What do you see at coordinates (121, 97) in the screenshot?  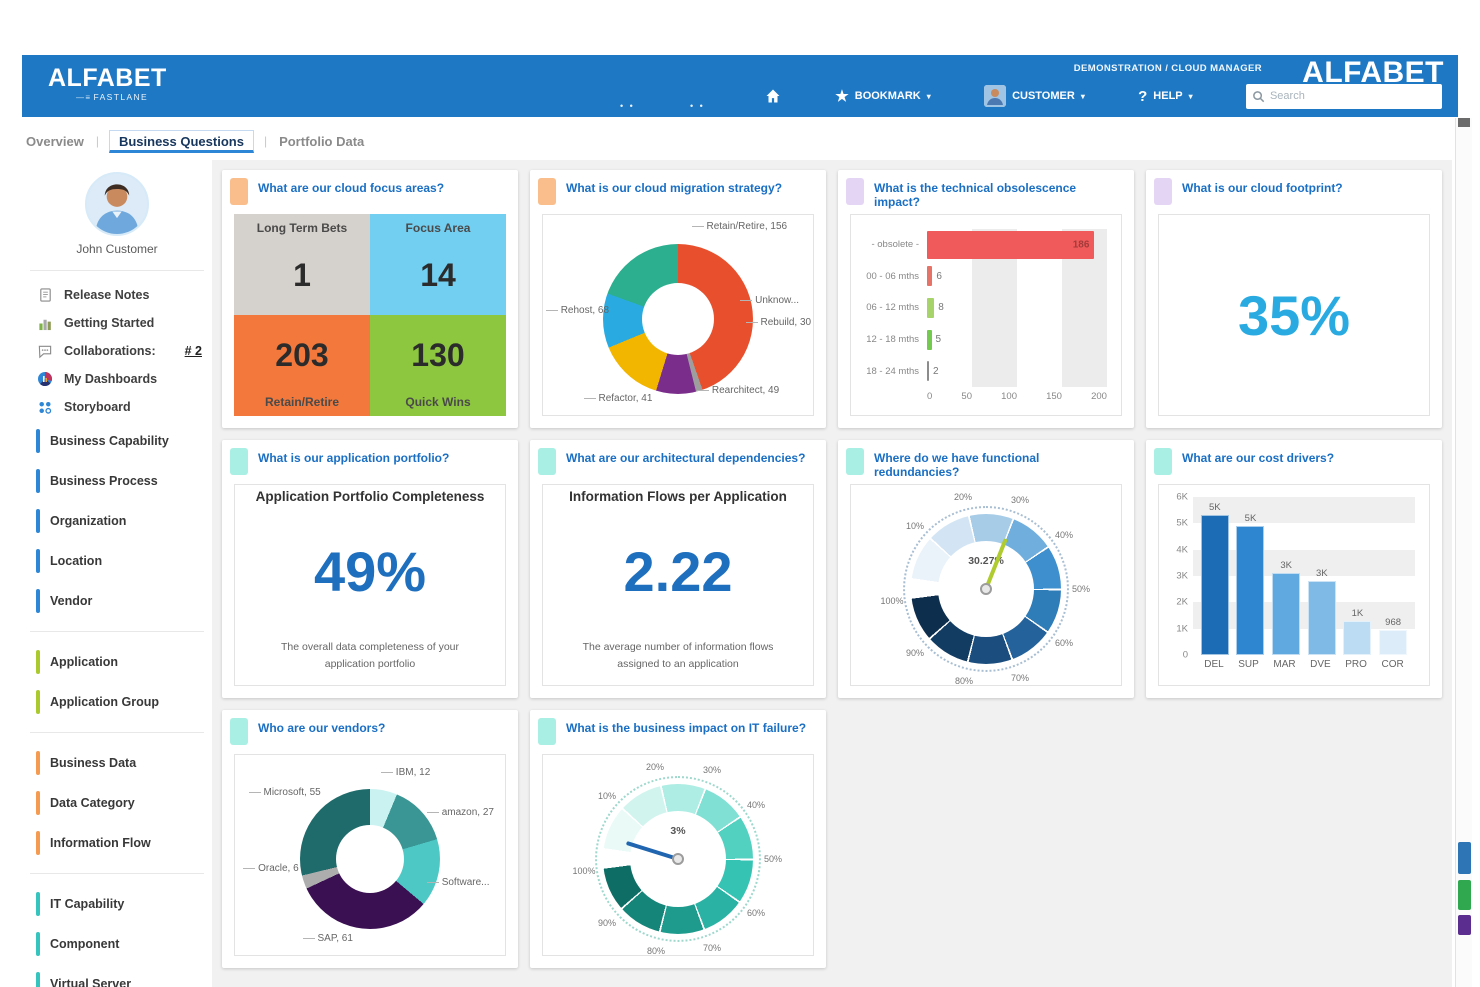 I see `logo-subtext: FASTLANE` at bounding box center [121, 97].